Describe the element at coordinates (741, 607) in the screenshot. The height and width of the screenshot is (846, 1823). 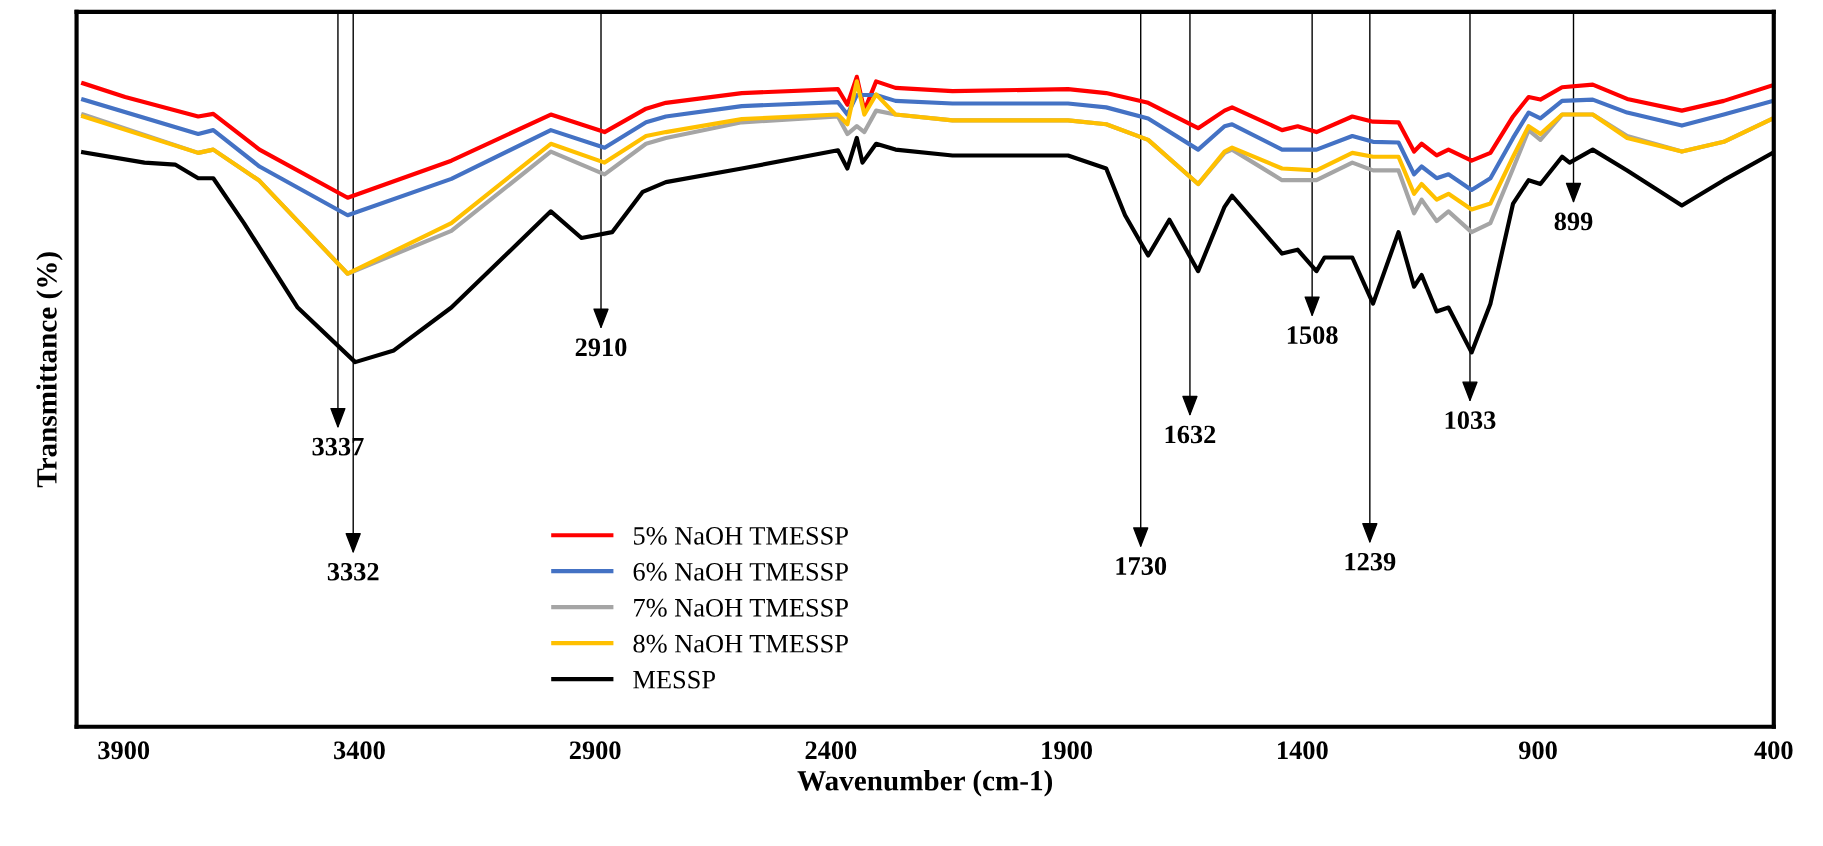
I see `legend-label: 7% NaOH TMESSP` at that location.